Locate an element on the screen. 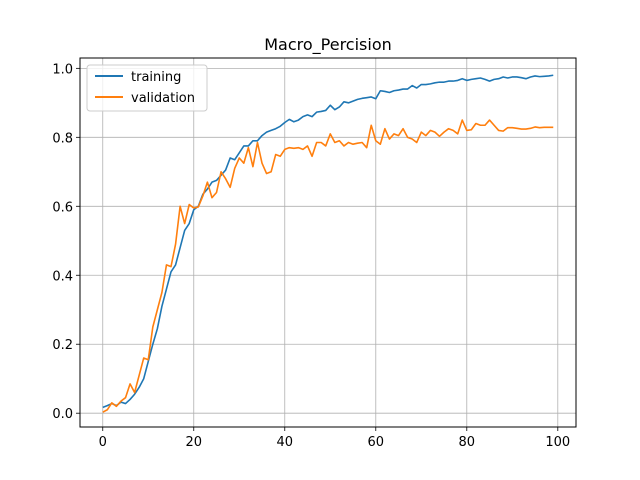 The image size is (640, 480). y-tick-label: 0.0 is located at coordinates (62, 414).